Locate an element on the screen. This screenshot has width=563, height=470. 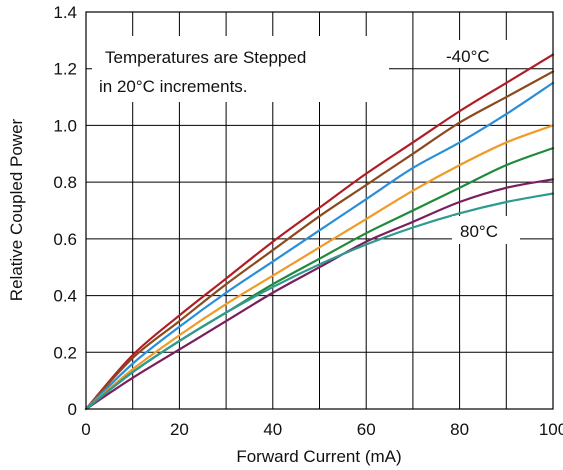
y-tick-label: 0.4 is located at coordinates (65, 296).